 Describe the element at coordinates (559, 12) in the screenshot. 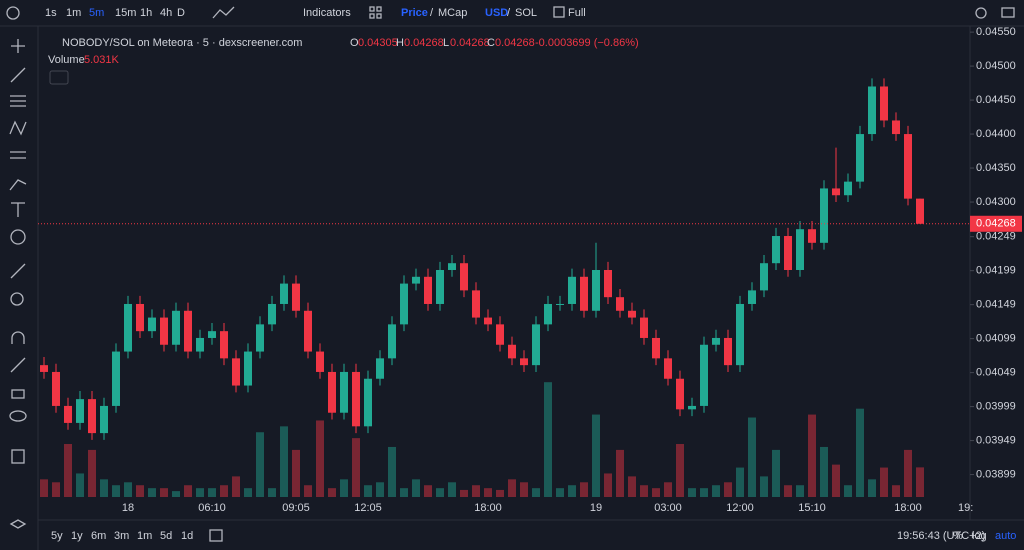

I see `fullscreen-icon` at that location.